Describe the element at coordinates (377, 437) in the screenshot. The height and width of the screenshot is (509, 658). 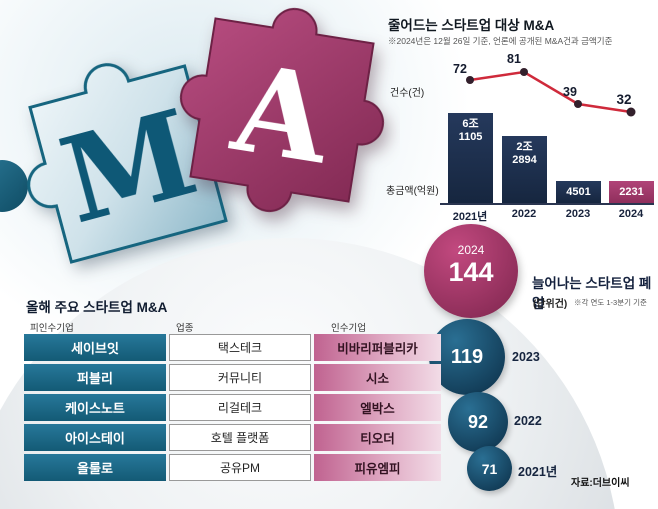
I see `acquirer-company: 티오더` at that location.